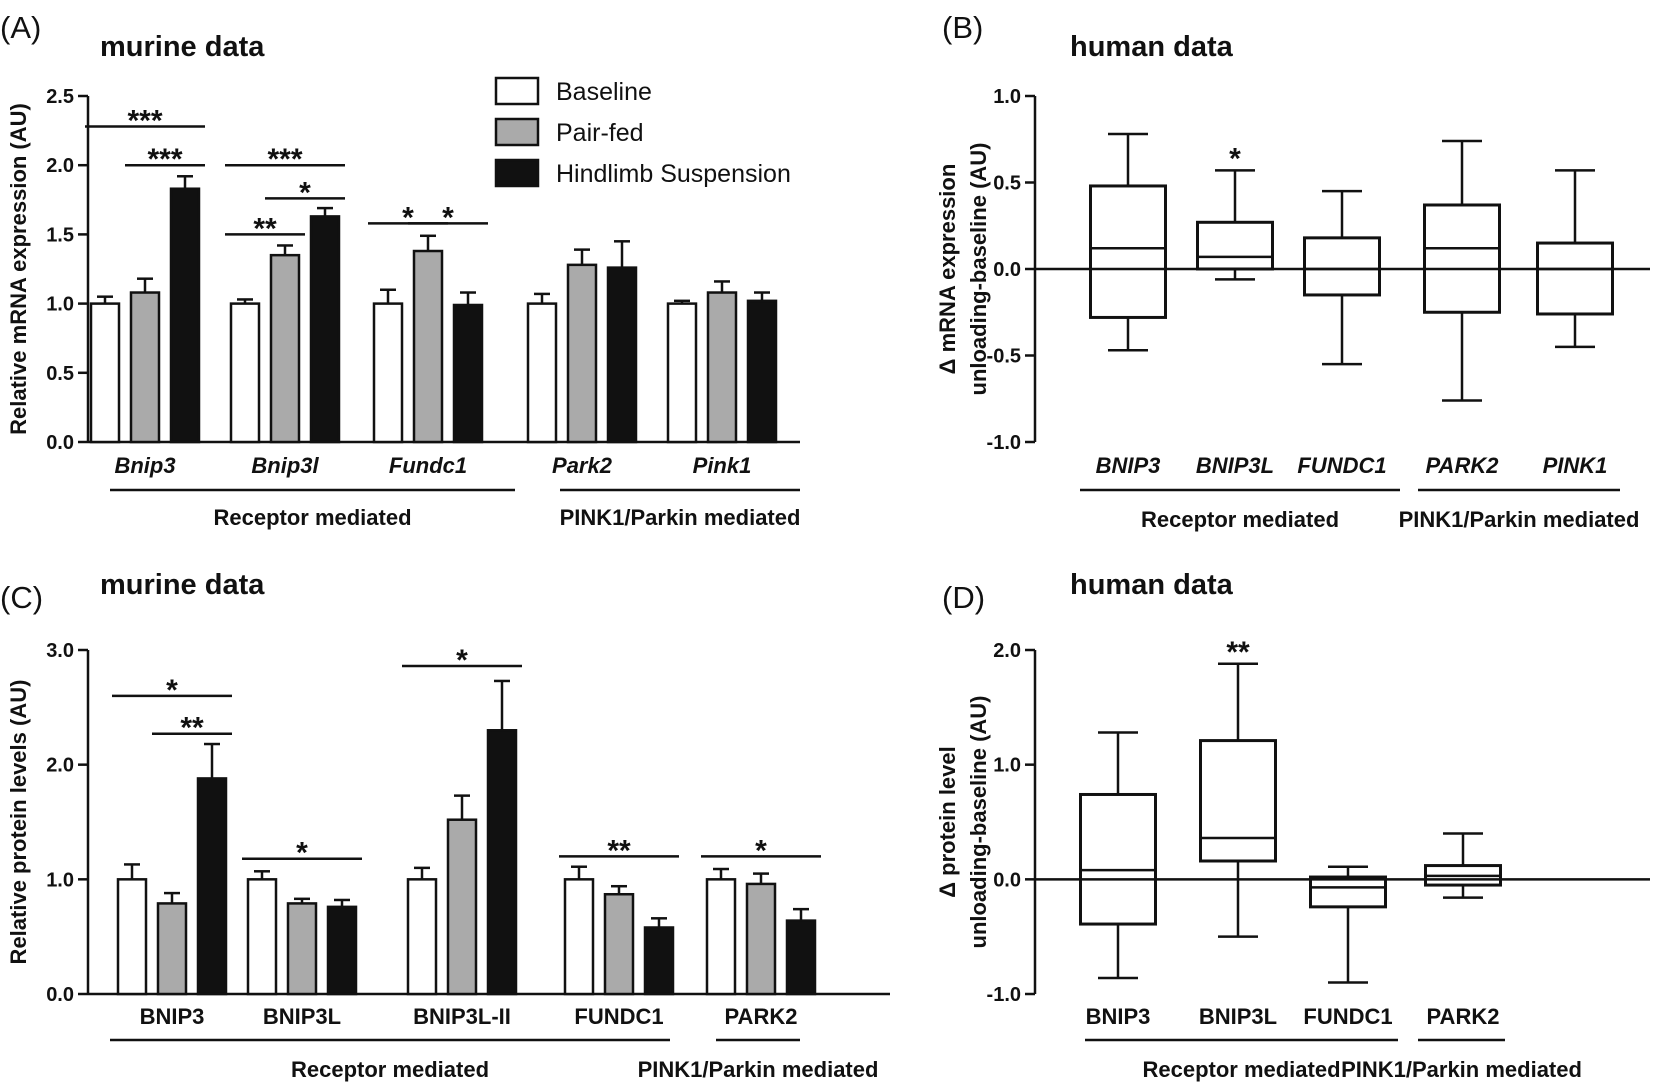  Describe the element at coordinates (962, 27) in the screenshot. I see `panel-label: (B)` at that location.